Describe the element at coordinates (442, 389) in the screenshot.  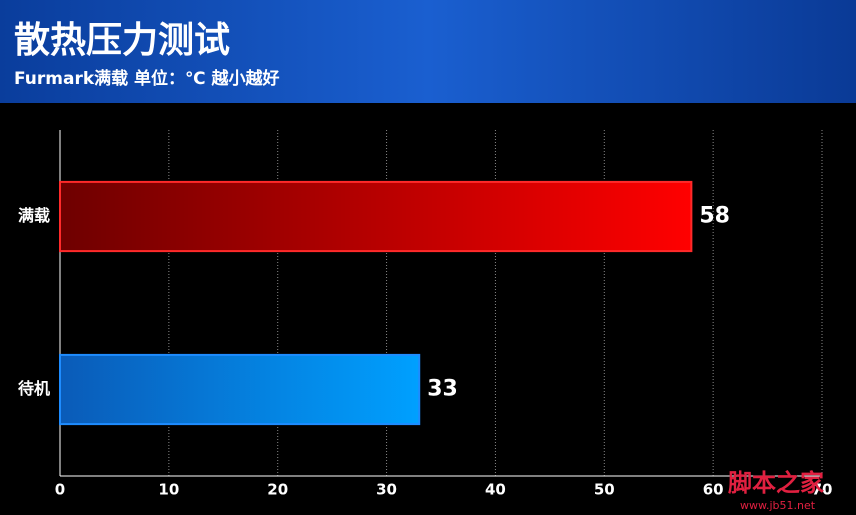
I see `value-label: 33` at that location.